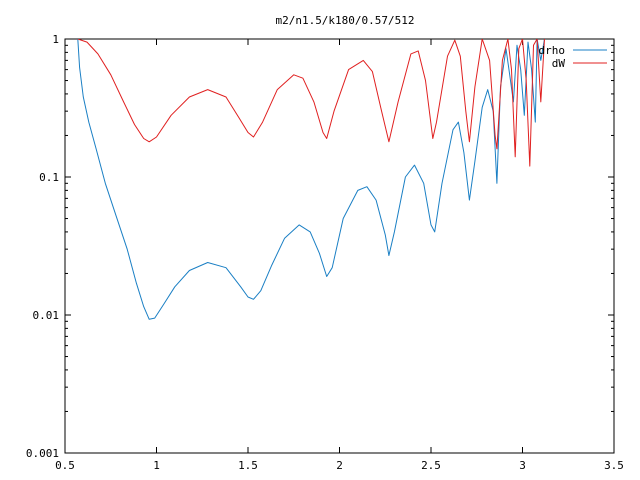 The height and width of the screenshot is (480, 640). Describe the element at coordinates (46, 315) in the screenshot. I see `y-tick-label: 0.01` at that location.